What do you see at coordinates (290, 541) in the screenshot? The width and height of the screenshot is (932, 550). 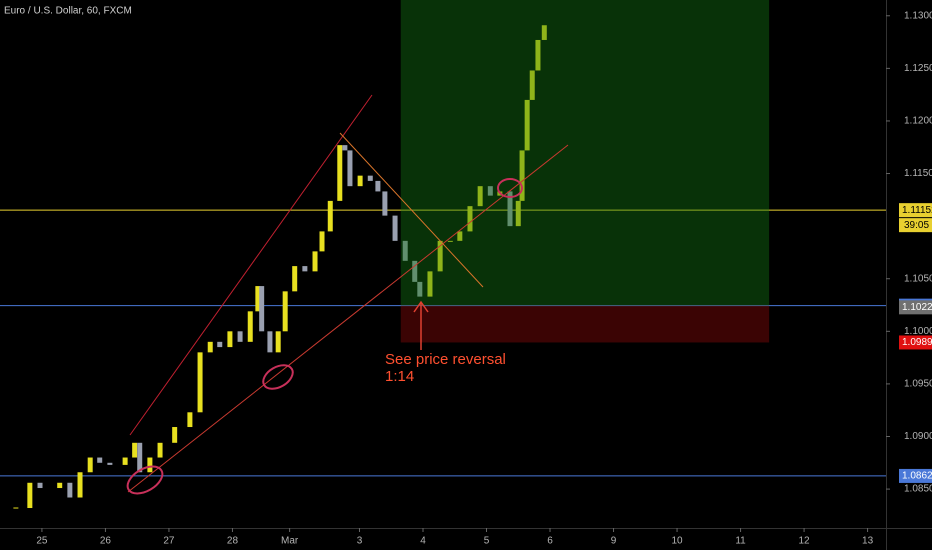 I see `x-tick-label: Mar` at bounding box center [290, 541].